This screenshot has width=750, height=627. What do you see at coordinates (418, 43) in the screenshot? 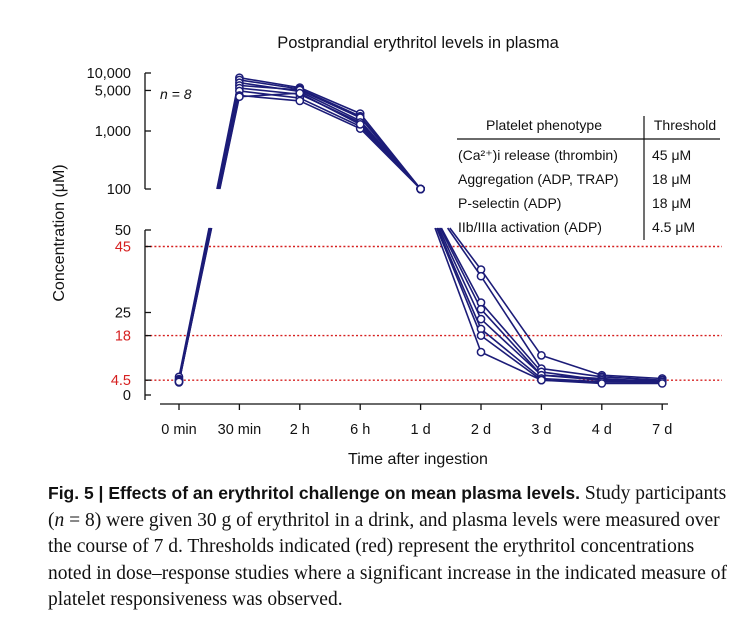
I see `chart-title: Postprandial erythritol levels in plasma` at bounding box center [418, 43].